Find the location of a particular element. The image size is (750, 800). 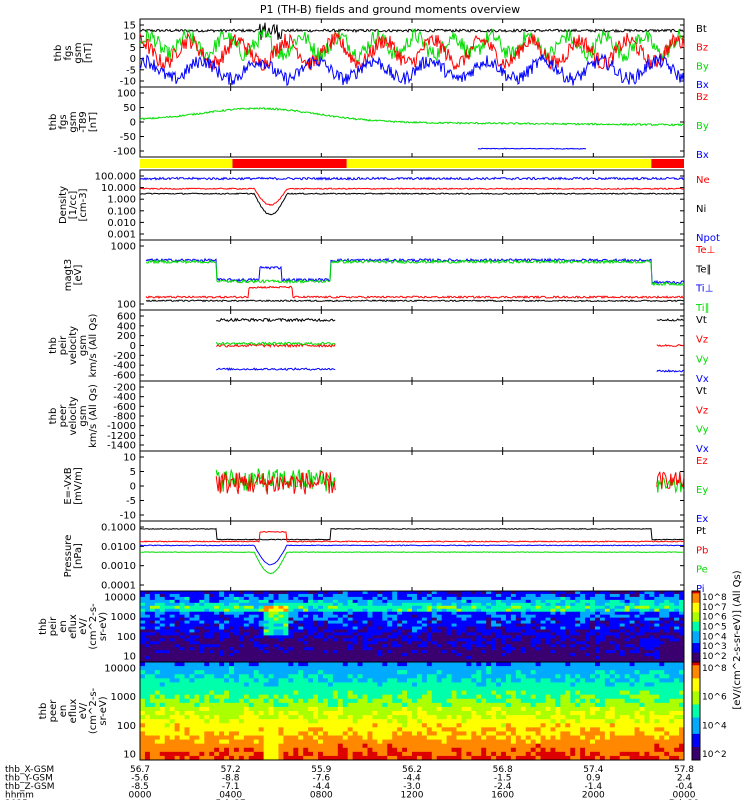

ylabel-line: (cm^2-s- is located at coordinates (93, 626).